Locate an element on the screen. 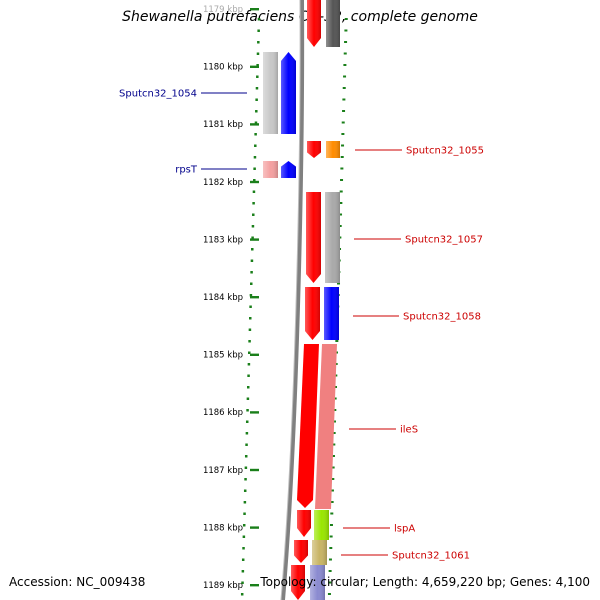 The image size is (600, 600). feature-rpsT-arrow-shade is located at coordinates (288, 169).